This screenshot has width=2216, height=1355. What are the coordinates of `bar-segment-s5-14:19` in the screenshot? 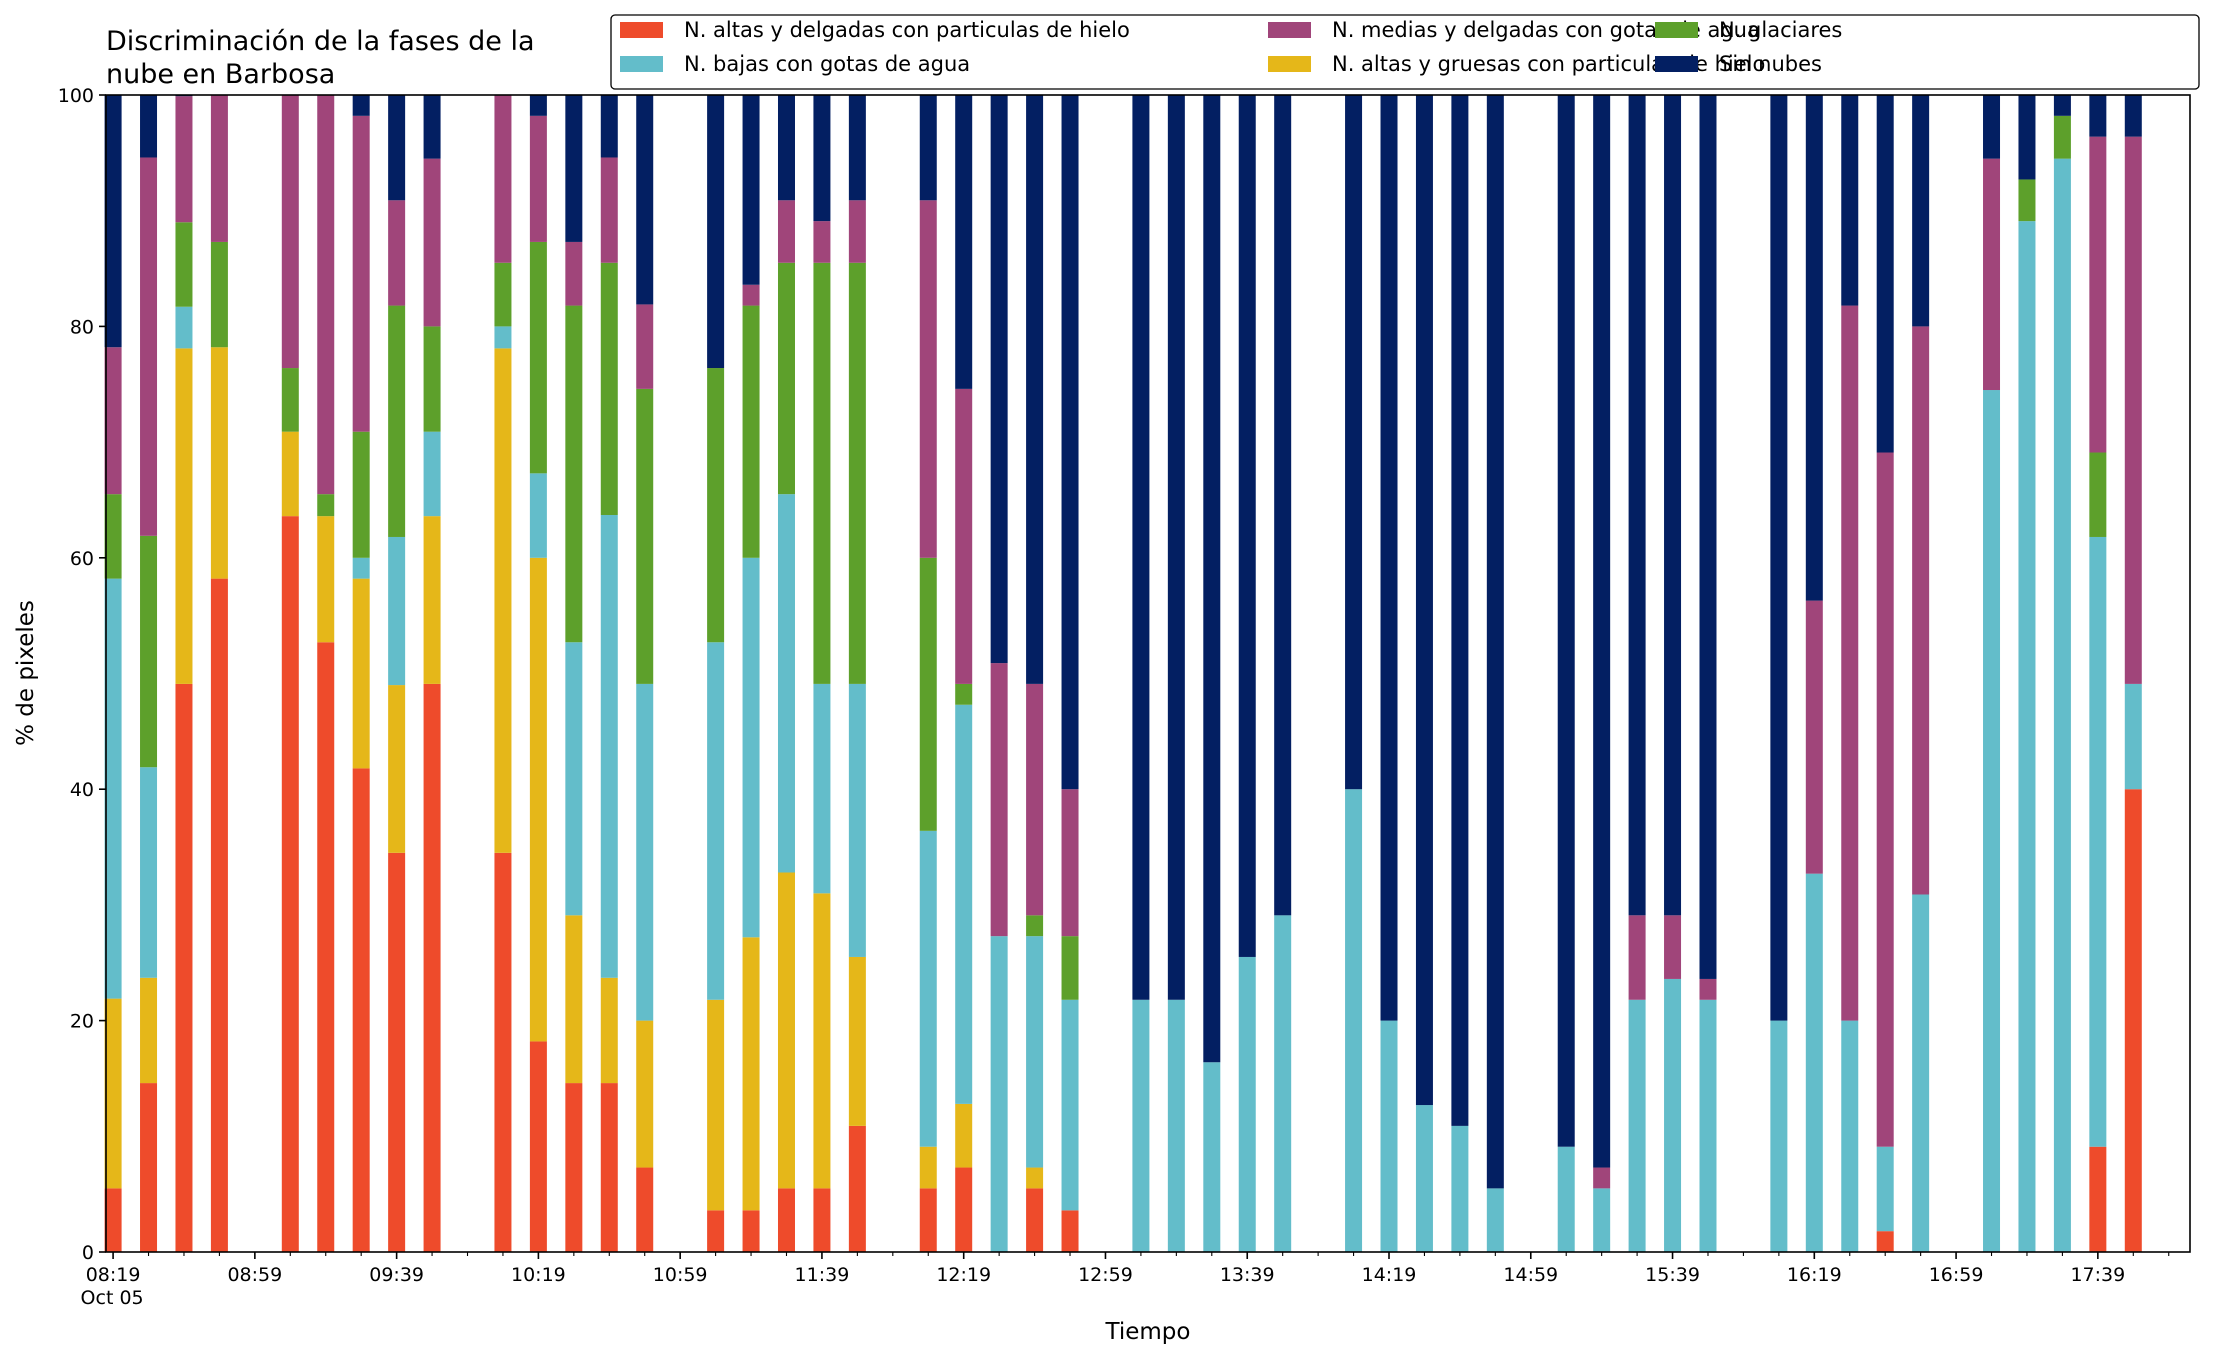 It's located at (1389, 558).